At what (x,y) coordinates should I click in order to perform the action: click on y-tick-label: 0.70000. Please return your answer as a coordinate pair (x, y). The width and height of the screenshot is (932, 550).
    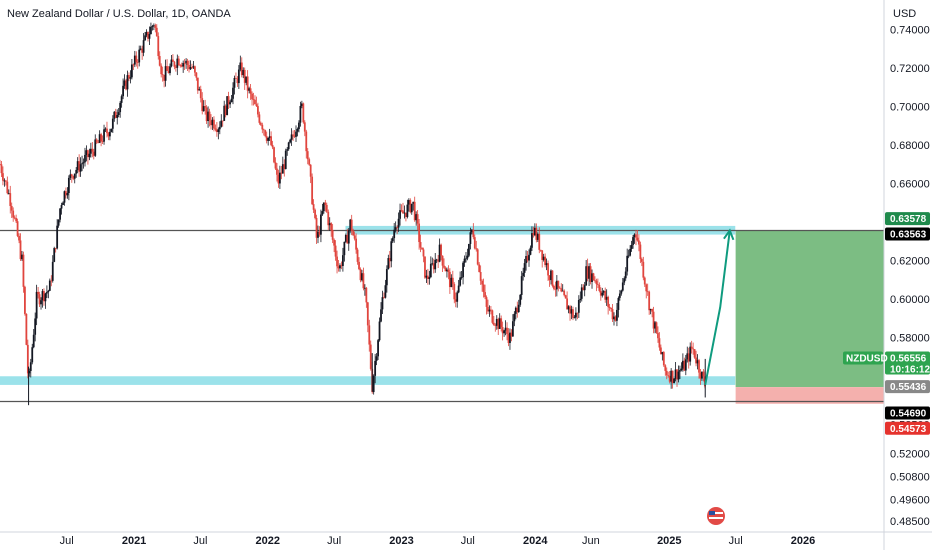
    Looking at the image, I should click on (910, 107).